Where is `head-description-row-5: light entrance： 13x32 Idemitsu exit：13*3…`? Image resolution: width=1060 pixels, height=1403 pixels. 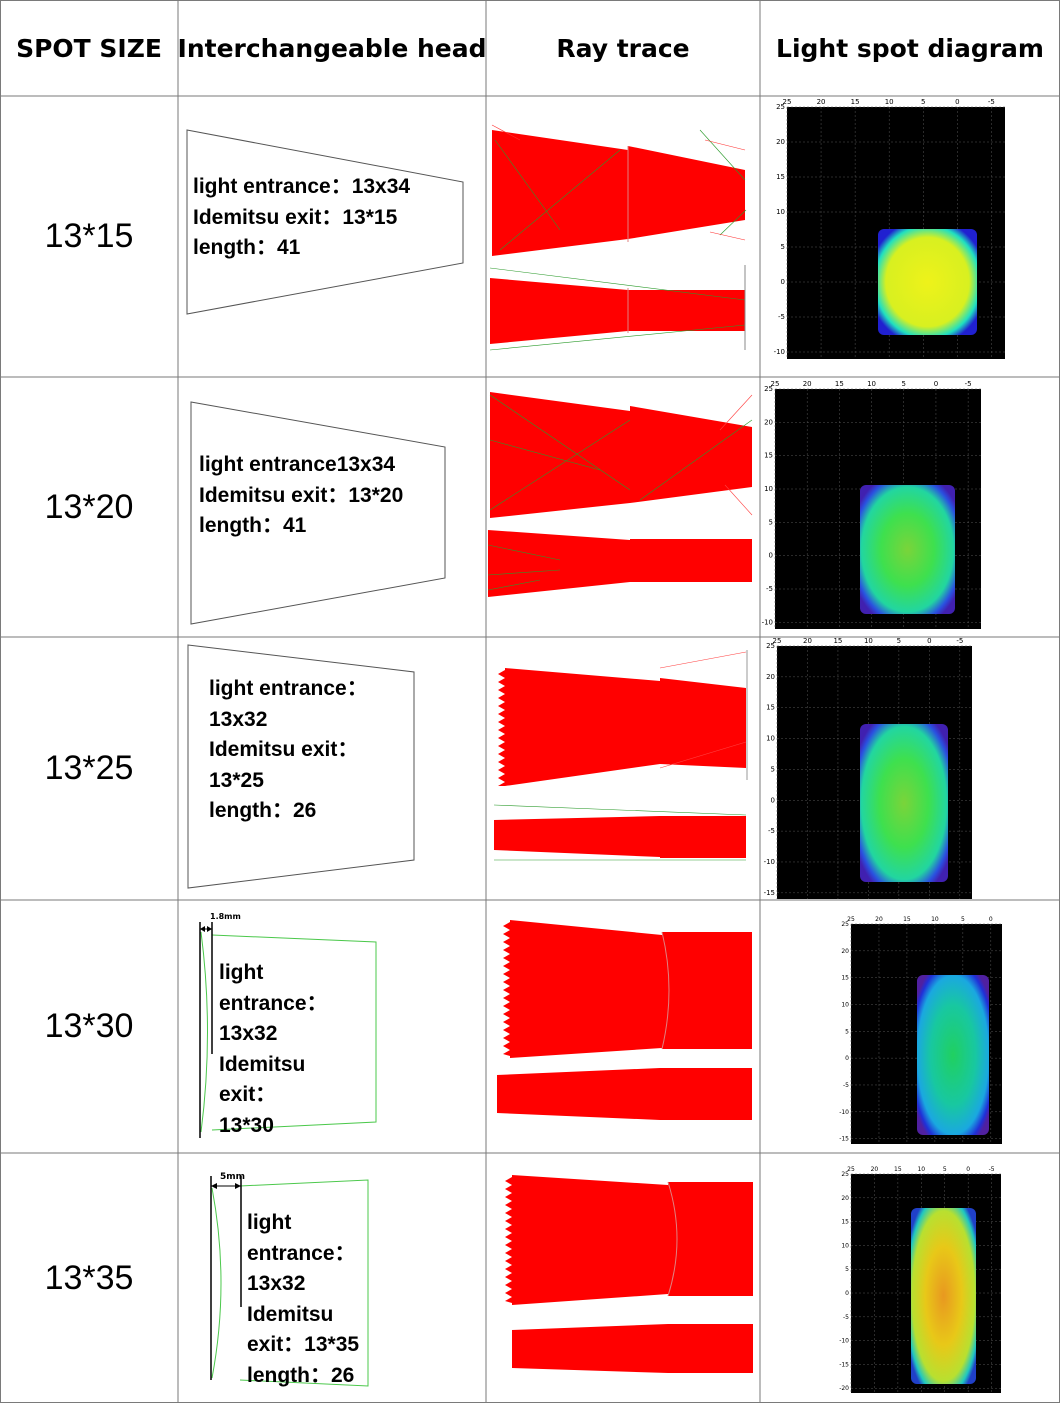 head-description-row-5: light entrance： 13x32 Idemitsu exit：13*3… is located at coordinates (303, 1299).